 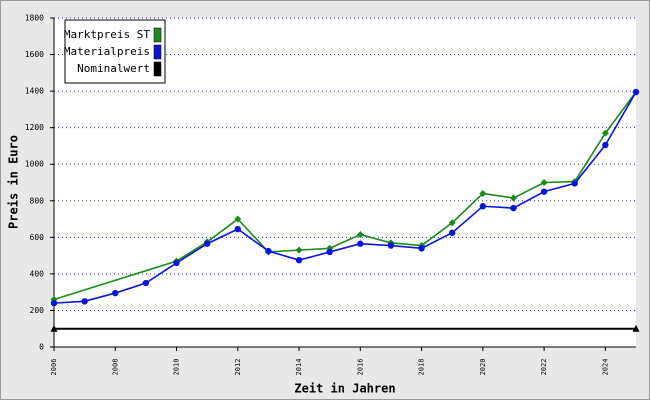 I want to click on x-tick-label: 2018, so click(x=422, y=367).